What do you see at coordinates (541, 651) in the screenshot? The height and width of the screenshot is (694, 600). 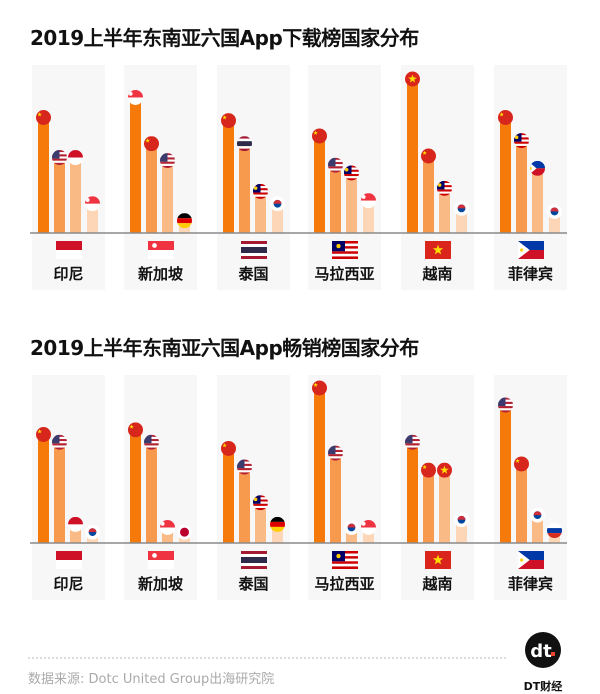 I see `logo-text: dt` at bounding box center [541, 651].